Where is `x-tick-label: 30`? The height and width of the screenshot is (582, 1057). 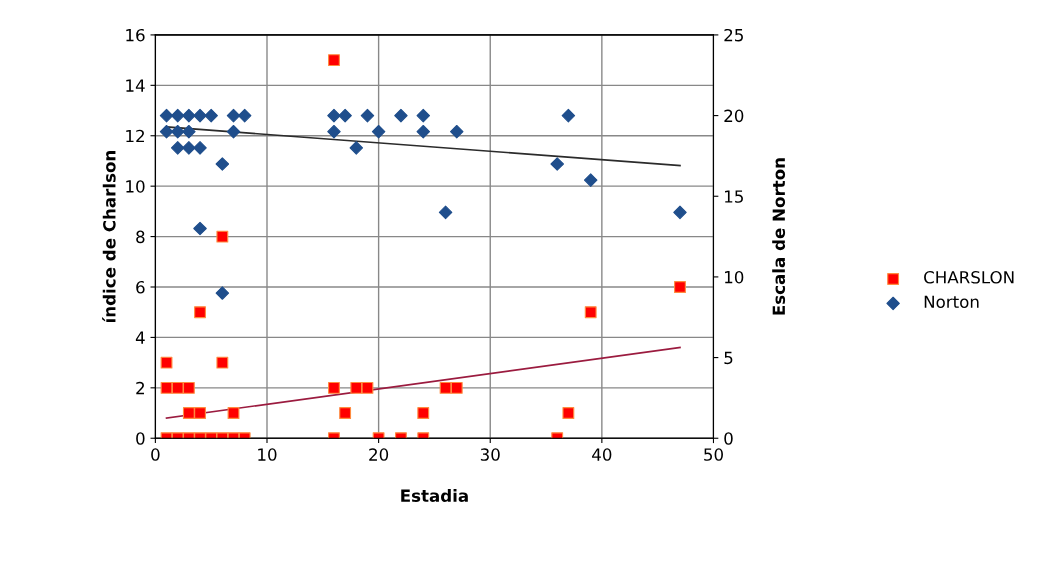 x-tick-label: 30 is located at coordinates (490, 454).